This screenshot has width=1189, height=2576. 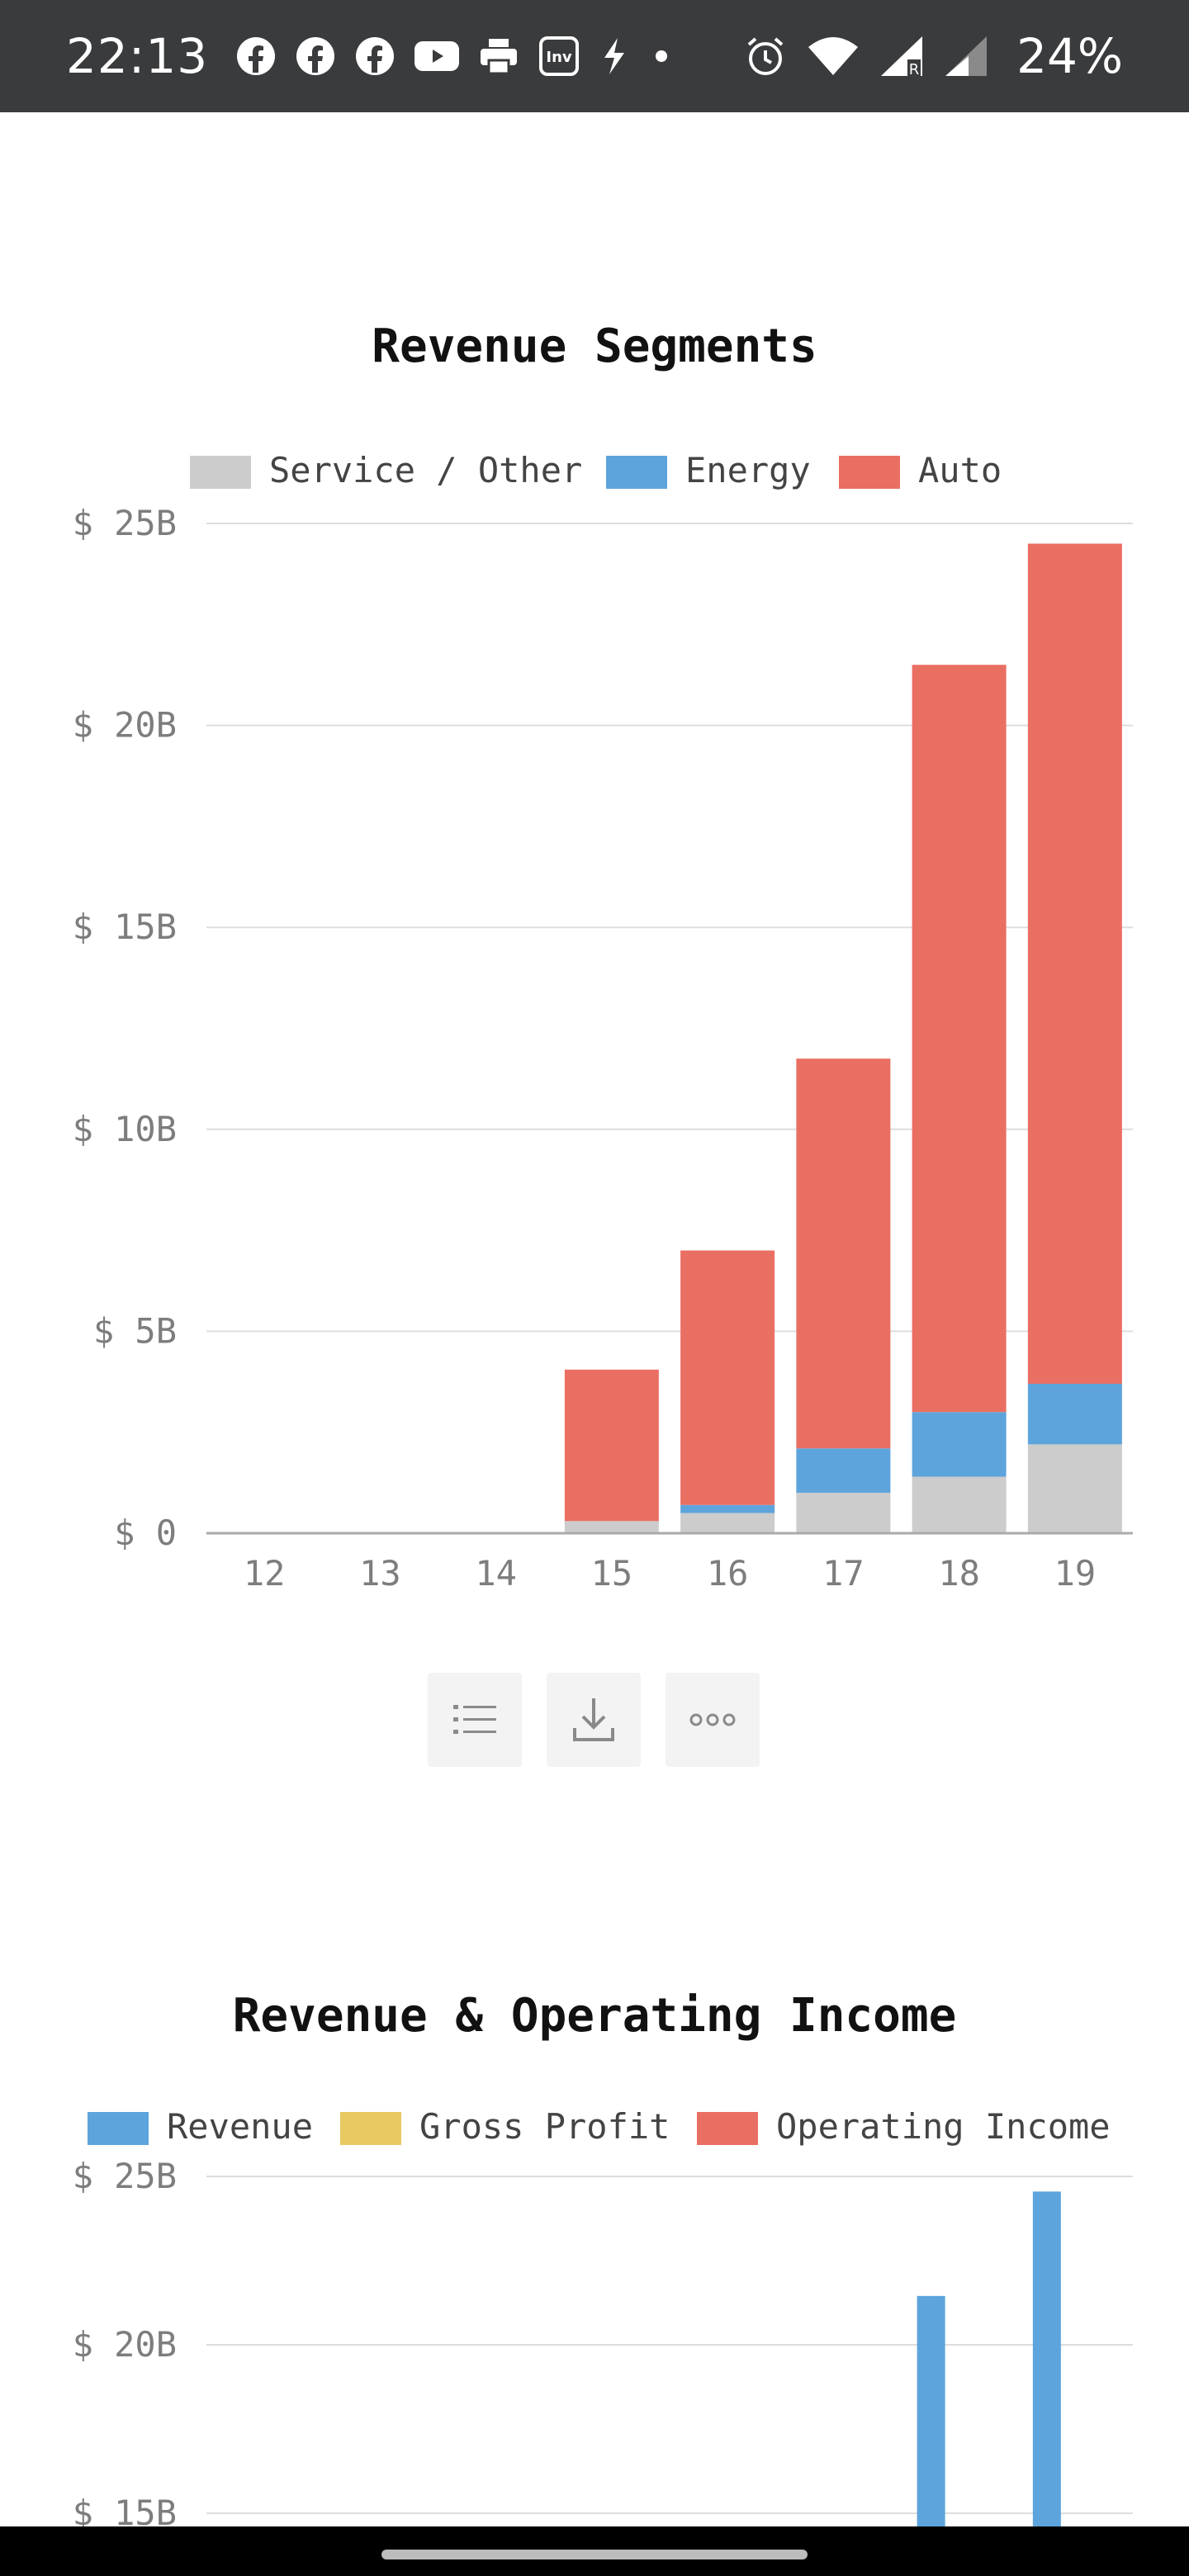 What do you see at coordinates (125, 1129) in the screenshot?
I see `y-tick-label: $ 10B` at bounding box center [125, 1129].